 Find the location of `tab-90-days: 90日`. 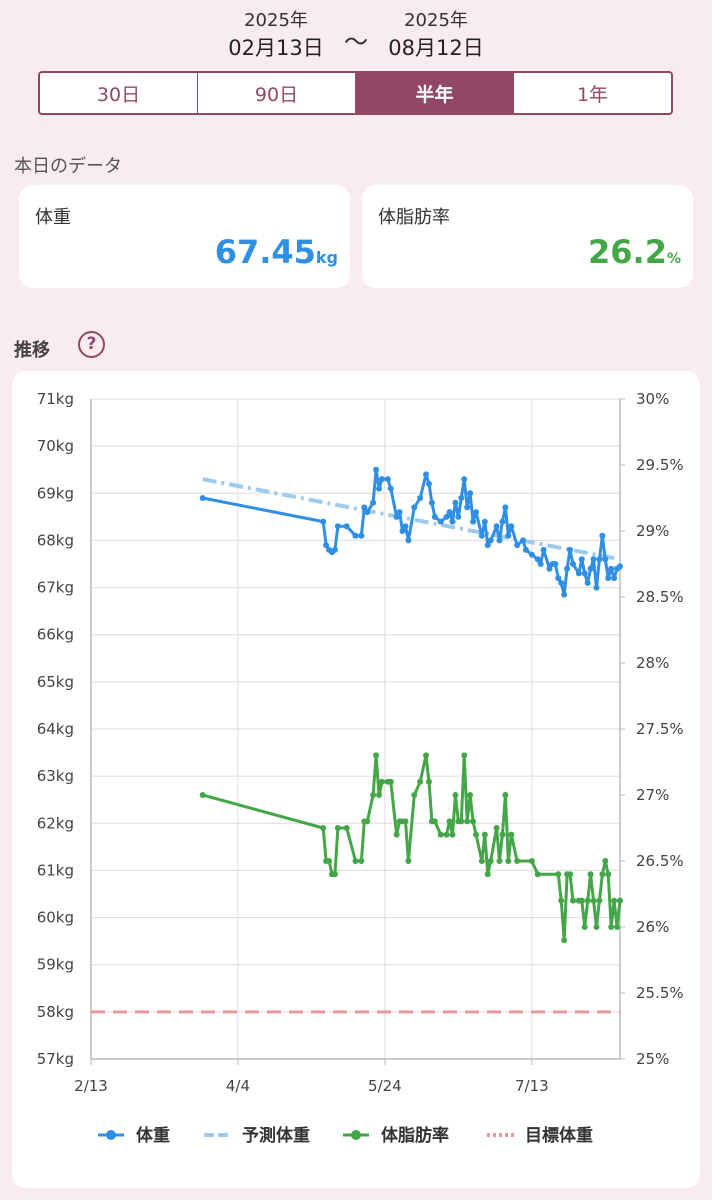

tab-90-days: 90日 is located at coordinates (277, 93).